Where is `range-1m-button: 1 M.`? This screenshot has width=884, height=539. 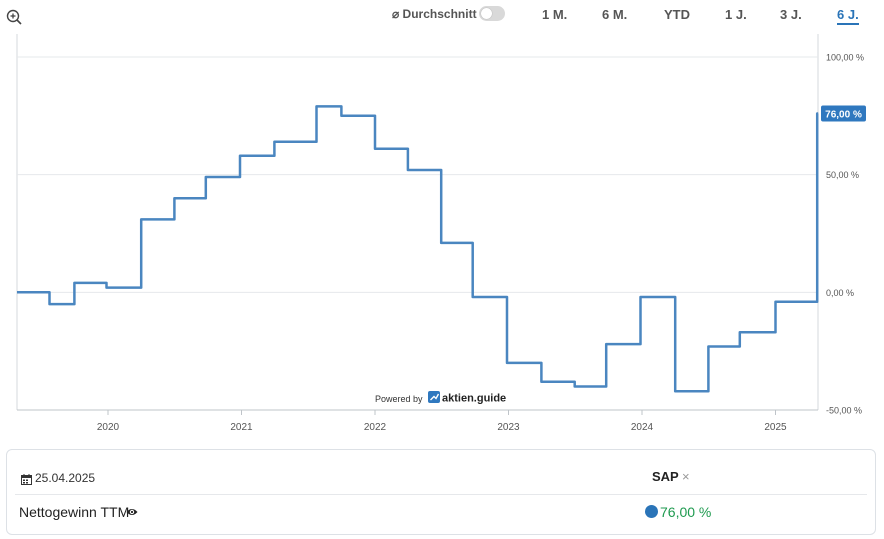 range-1m-button: 1 M. is located at coordinates (555, 14).